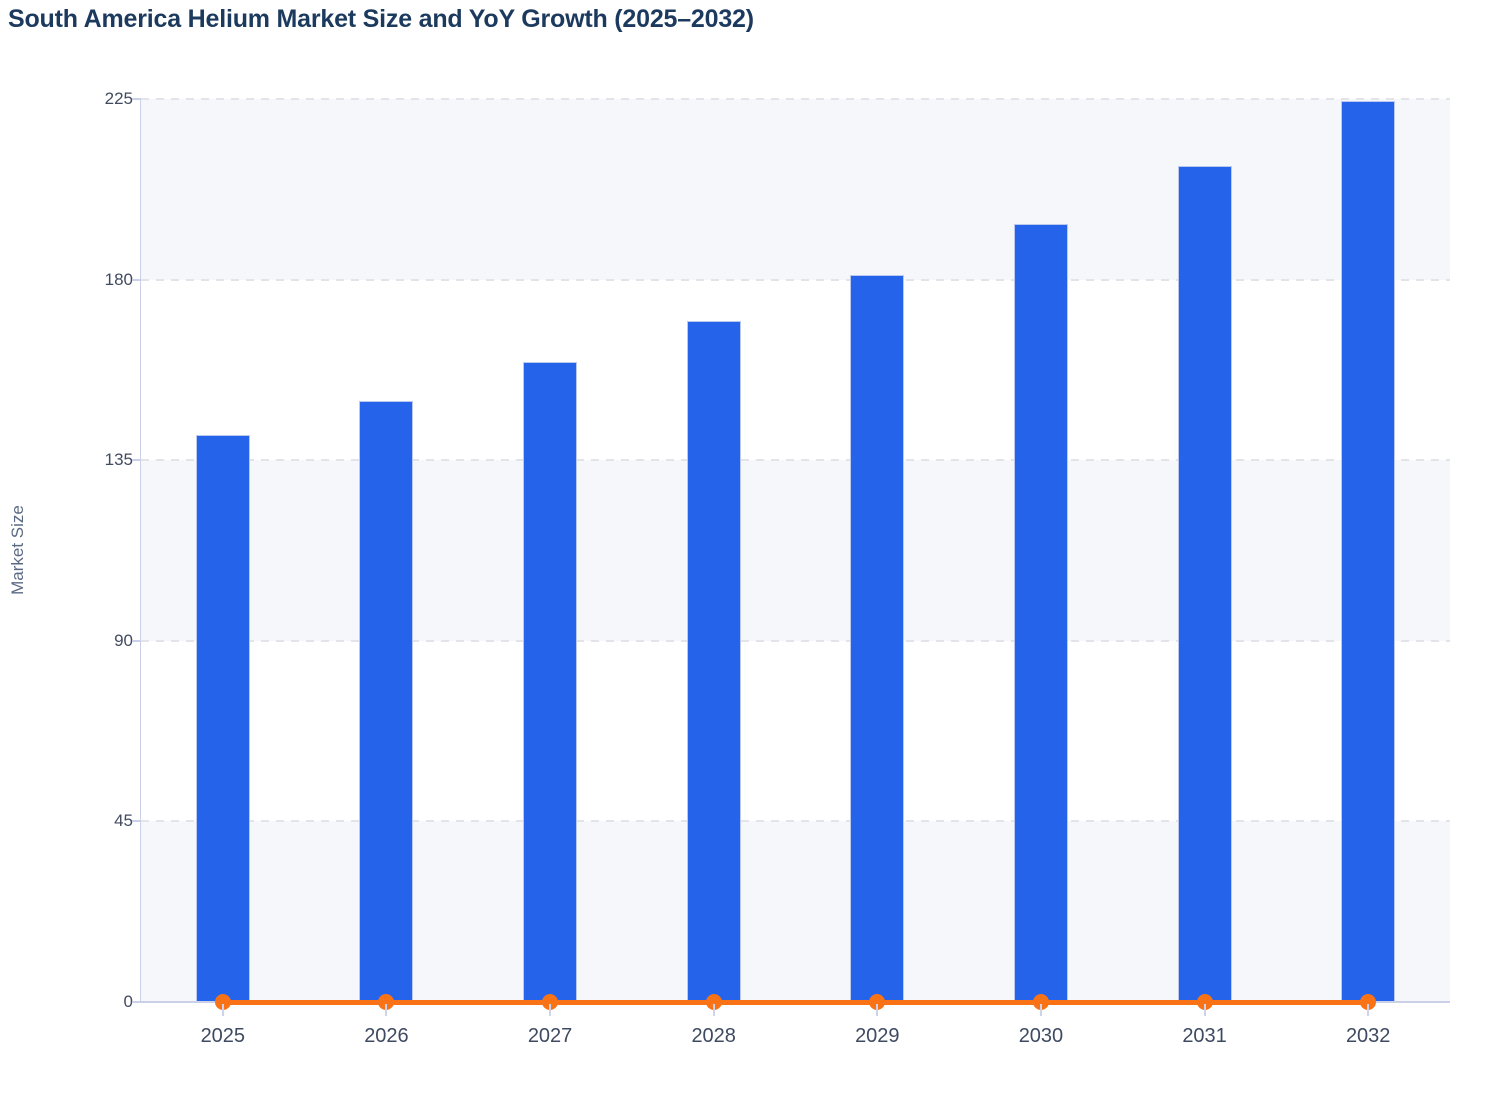 This screenshot has width=1508, height=1120. What do you see at coordinates (877, 638) in the screenshot?
I see `market-size-bar-2029` at bounding box center [877, 638].